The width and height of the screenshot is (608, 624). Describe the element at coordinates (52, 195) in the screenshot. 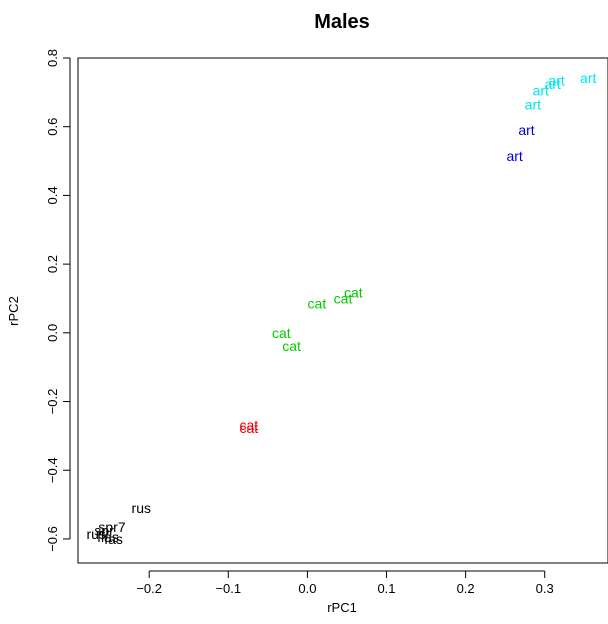

I see `y-tick-label: 0.4` at that location.